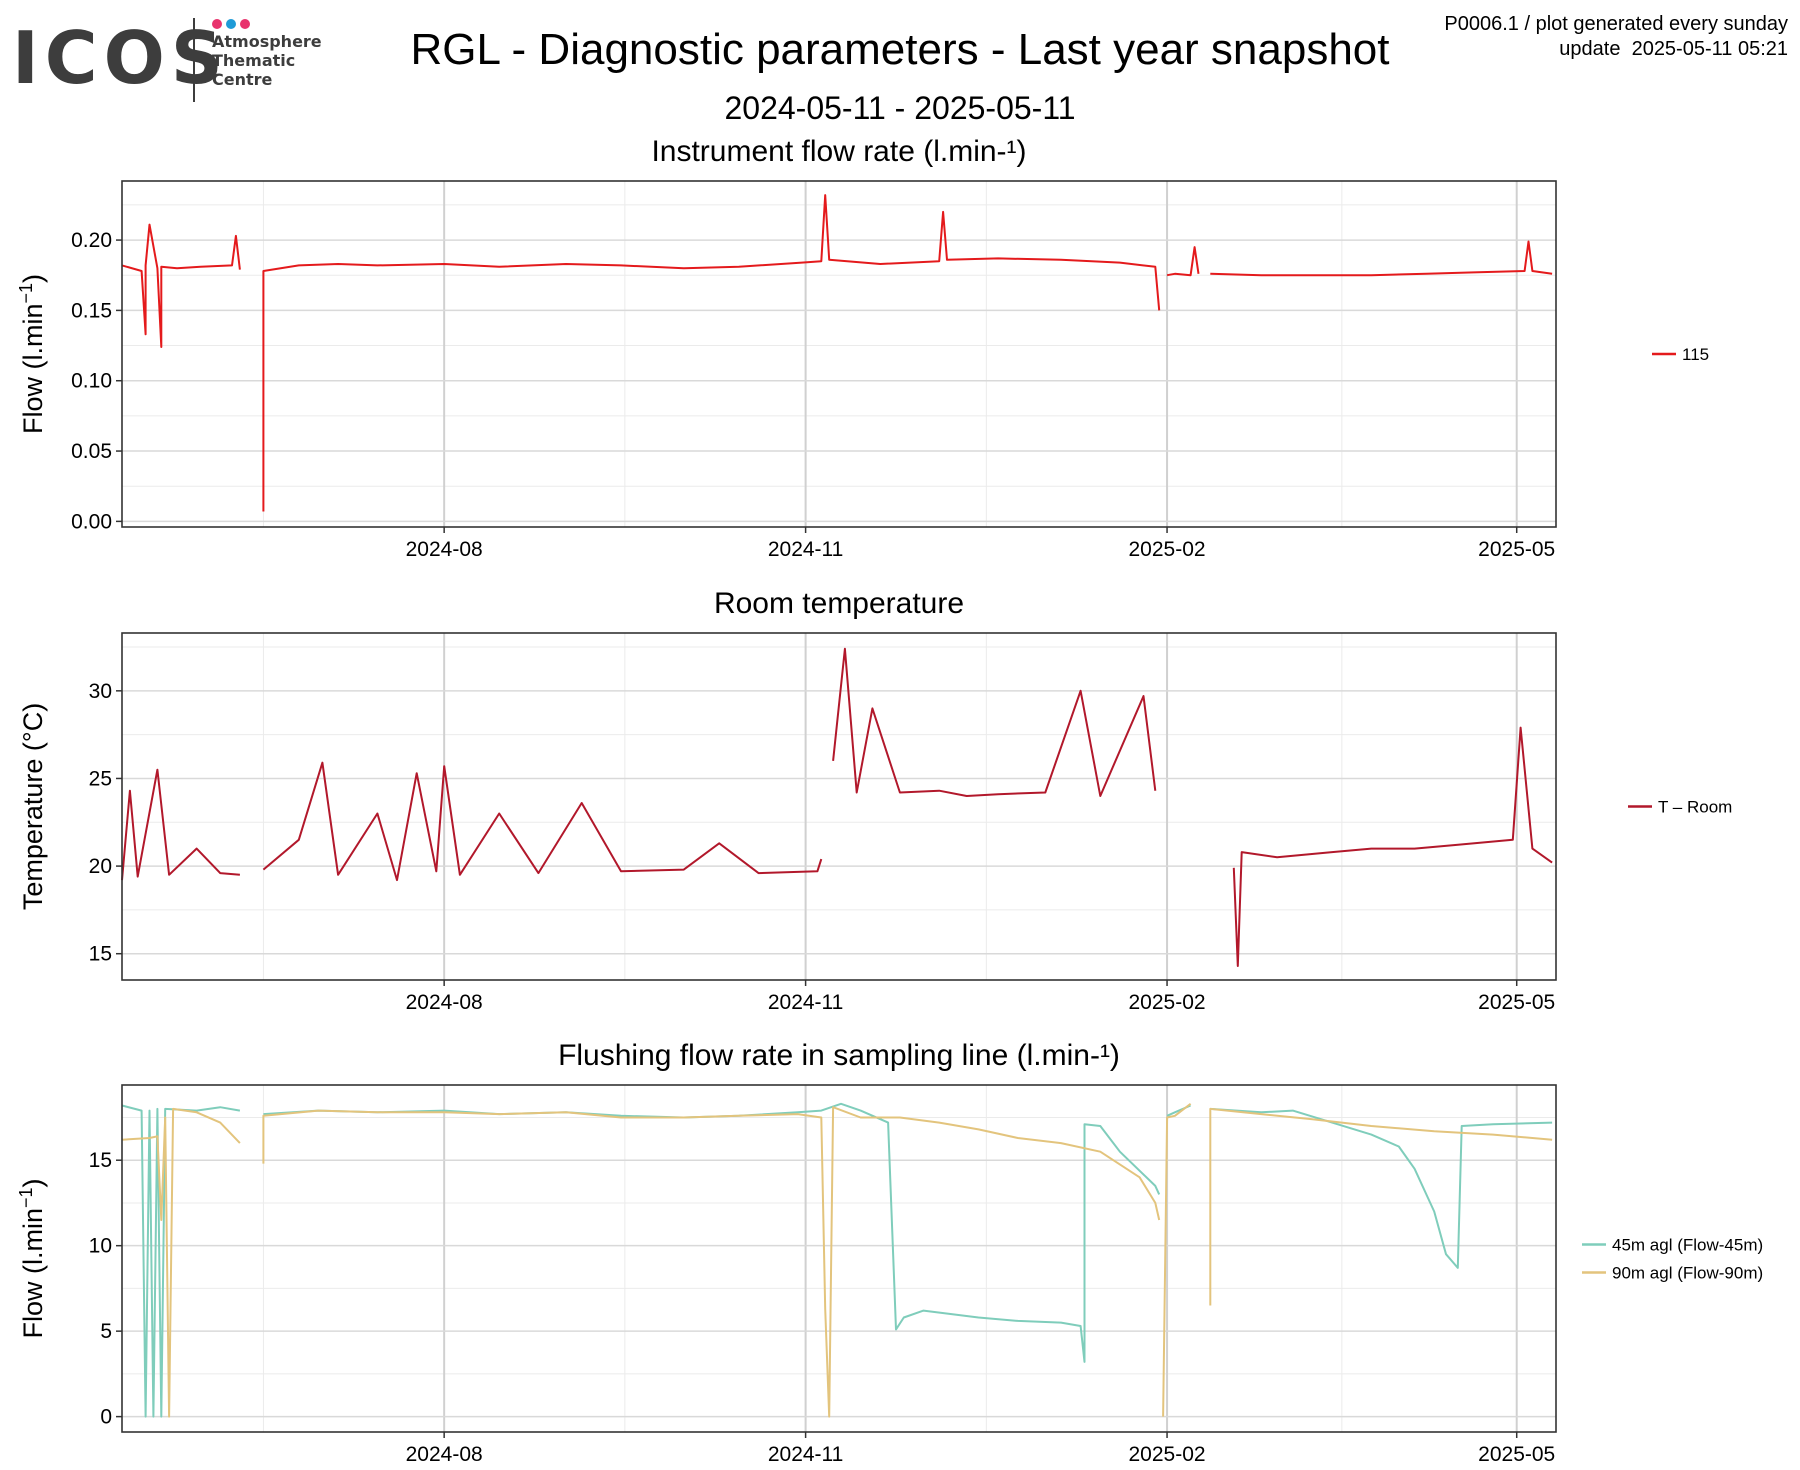 The height and width of the screenshot is (1470, 1800). What do you see at coordinates (91, 310) in the screenshot?
I see `y-tick-label: 0.15` at bounding box center [91, 310].